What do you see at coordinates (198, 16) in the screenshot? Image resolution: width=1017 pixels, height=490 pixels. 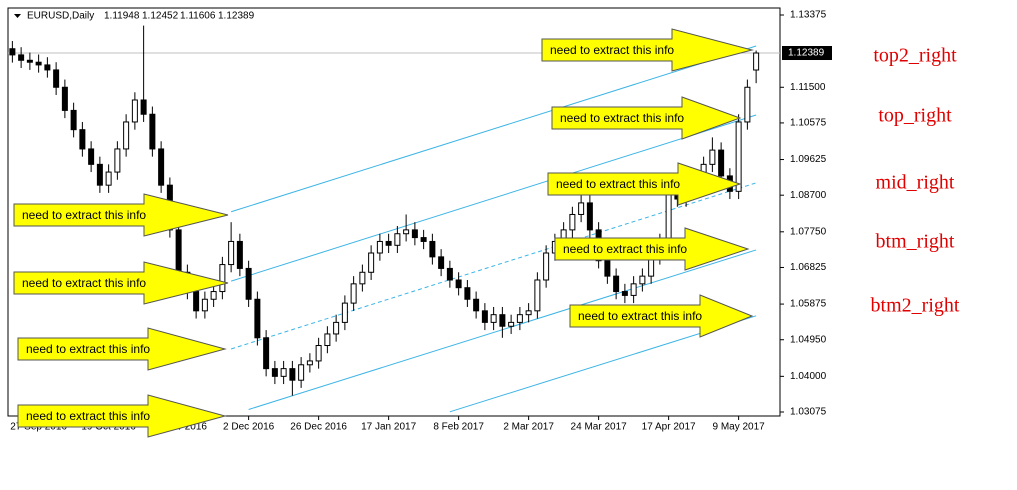 I see `ohlc-low: 1.11606` at bounding box center [198, 16].